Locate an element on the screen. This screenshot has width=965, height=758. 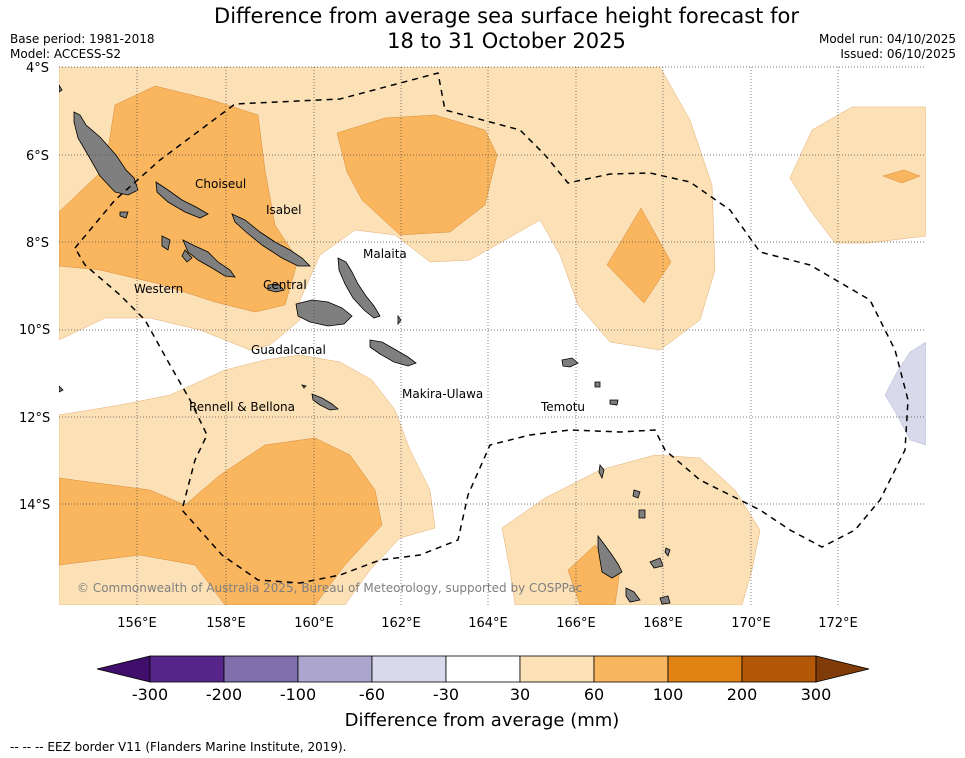
lon-tick: 162°E is located at coordinates (401, 623).